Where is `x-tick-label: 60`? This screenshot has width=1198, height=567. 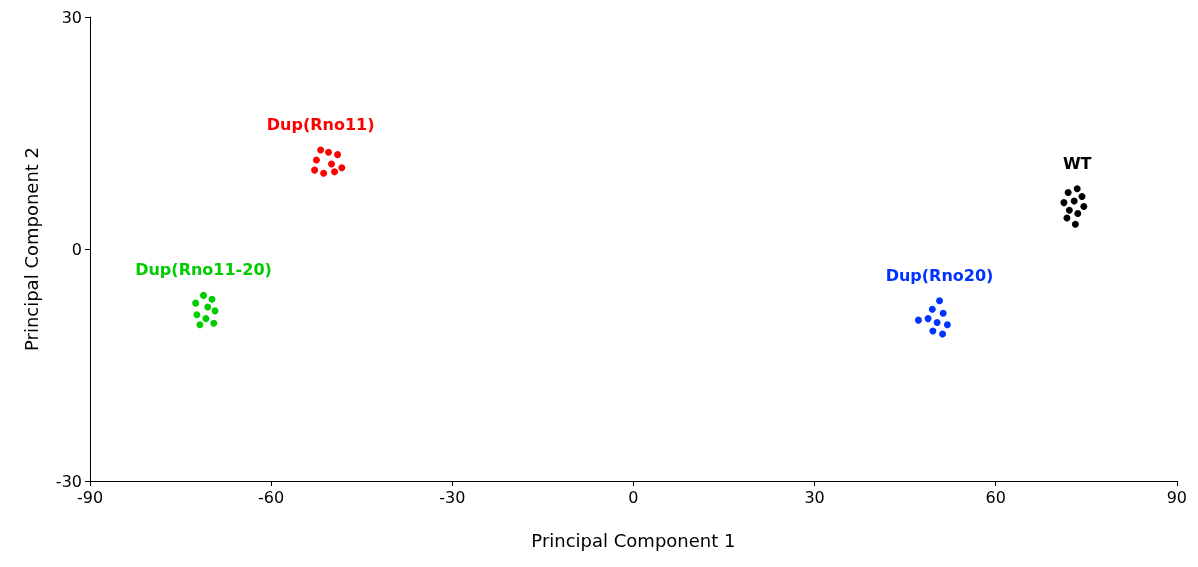
x-tick-label: 60 is located at coordinates (995, 497).